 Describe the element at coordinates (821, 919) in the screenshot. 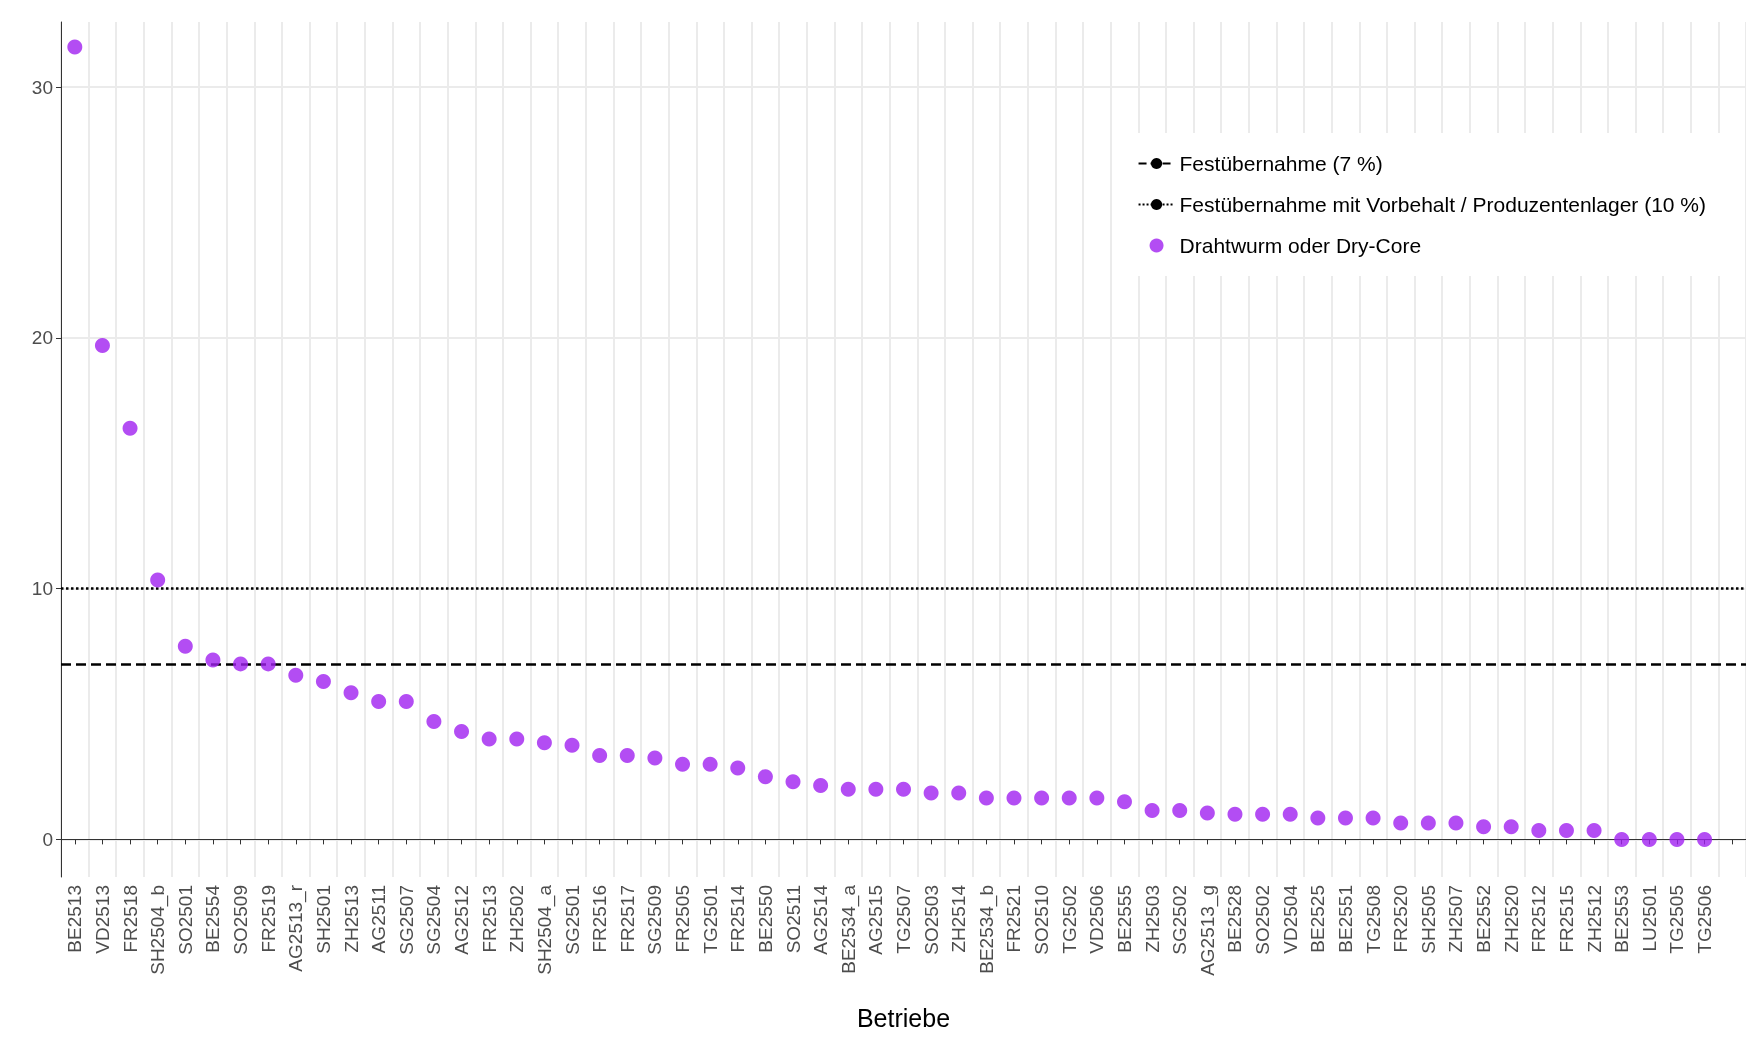

I see `x-tick-label: AG2514` at that location.